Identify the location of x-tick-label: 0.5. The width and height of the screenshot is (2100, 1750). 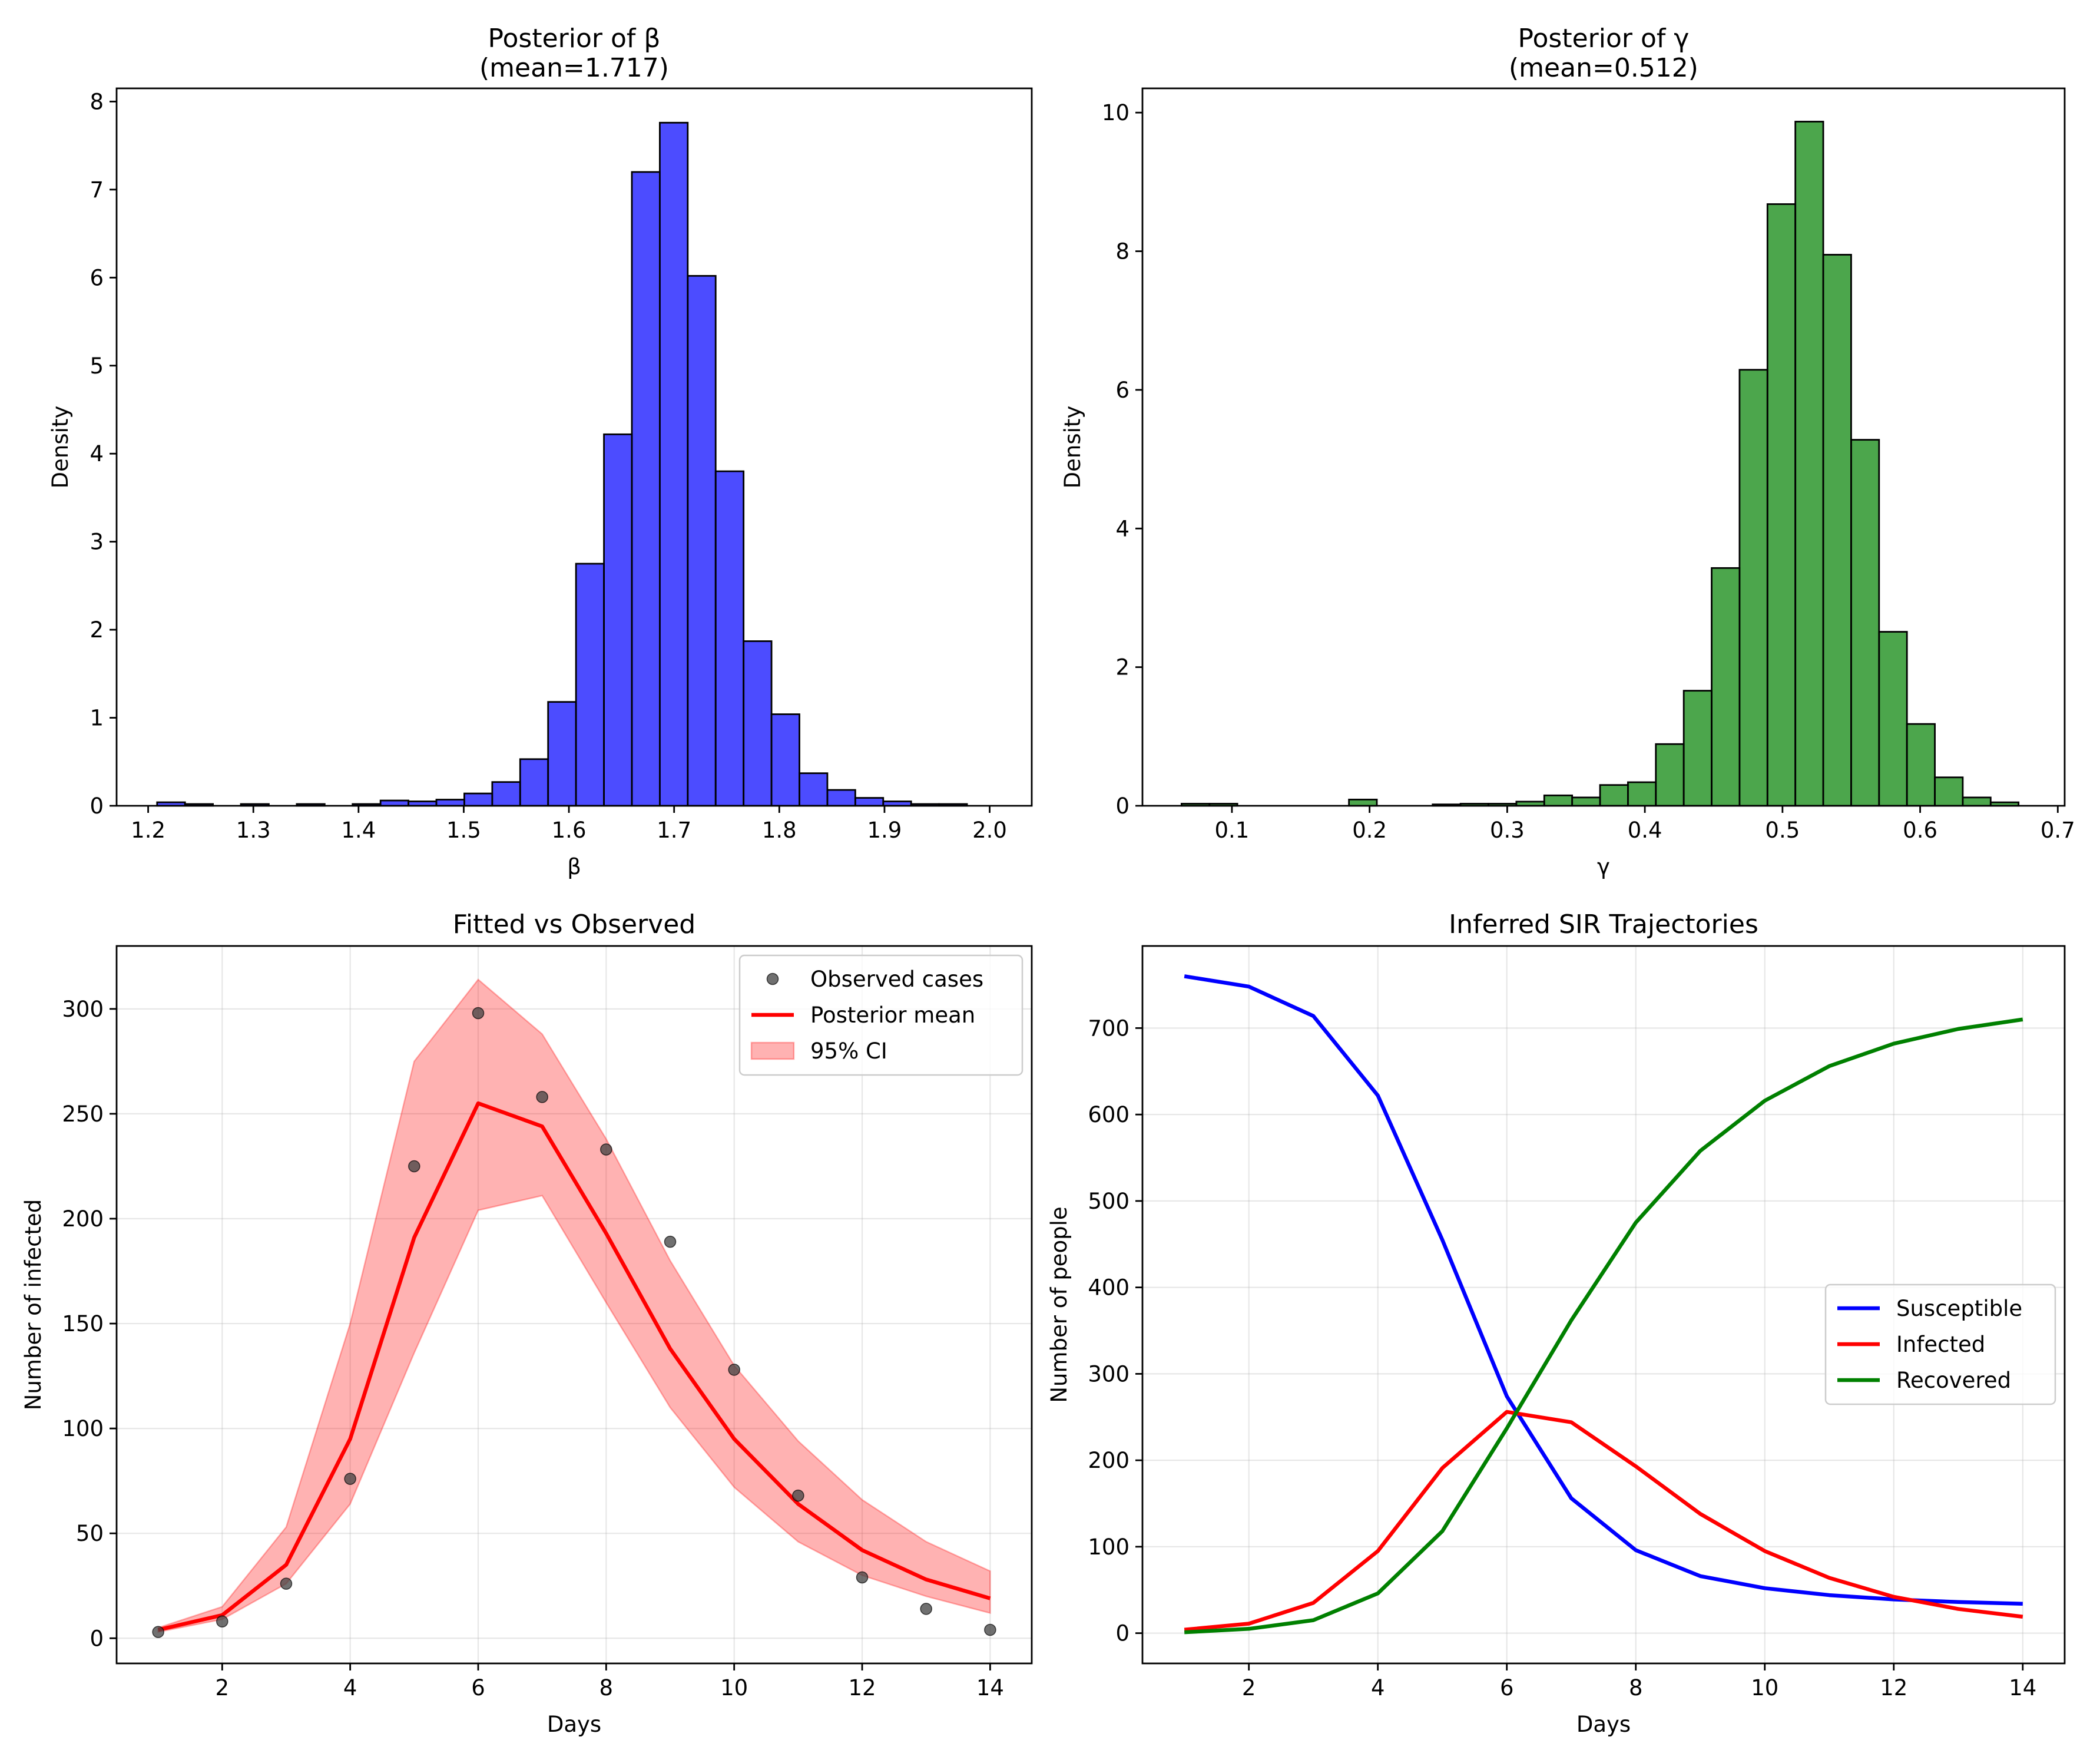
(1782, 830).